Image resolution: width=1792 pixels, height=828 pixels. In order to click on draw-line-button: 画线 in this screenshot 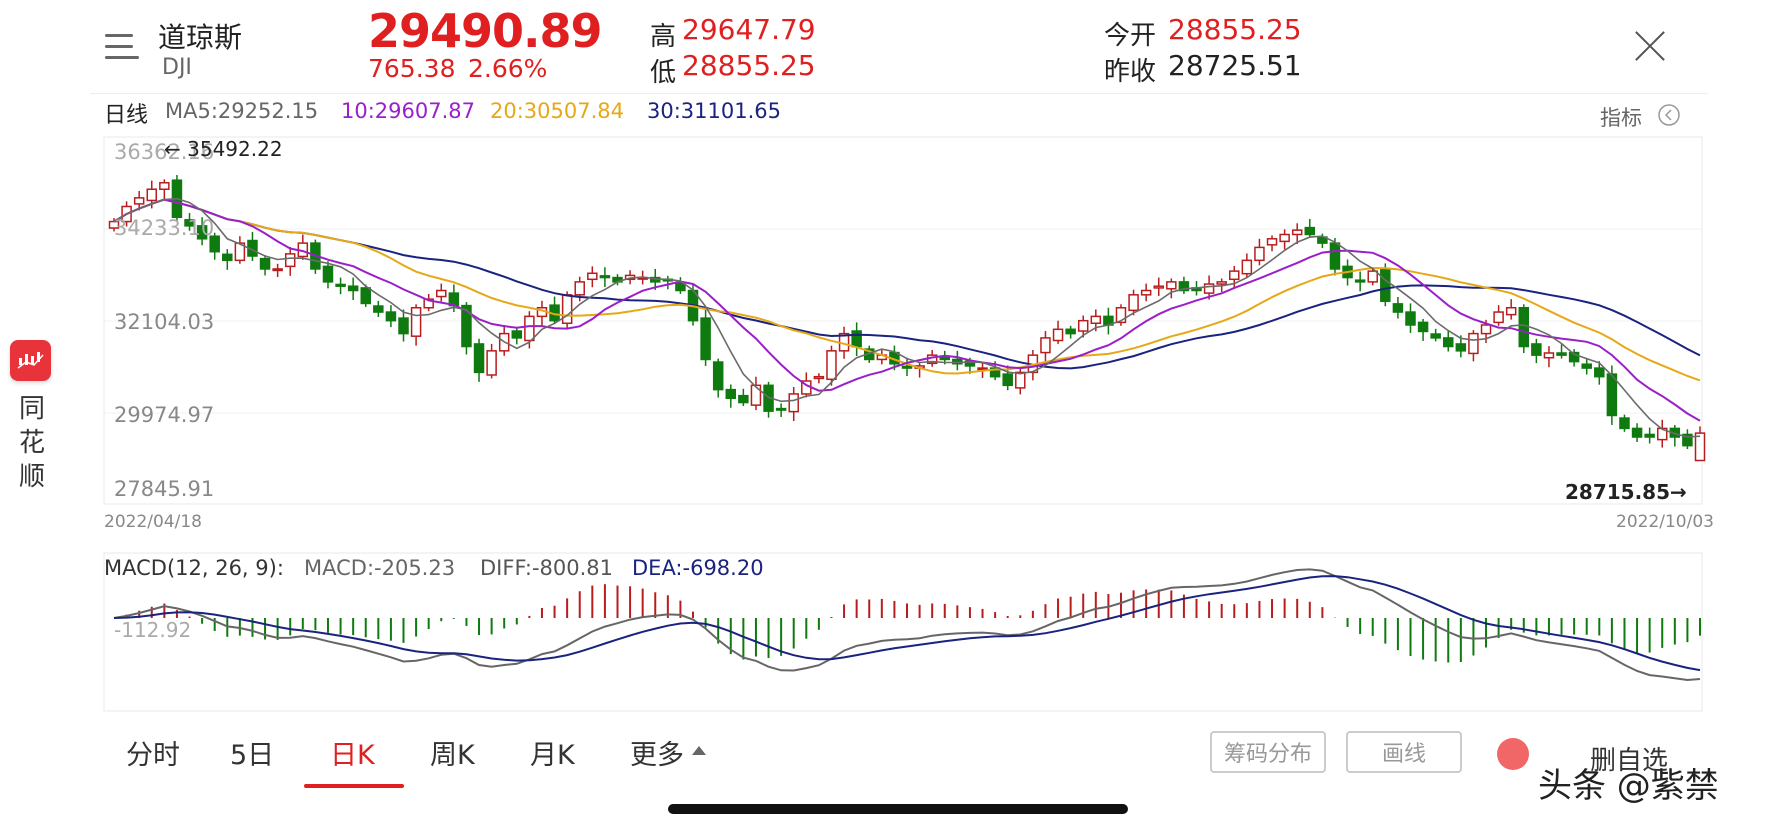, I will do `click(1404, 752)`.